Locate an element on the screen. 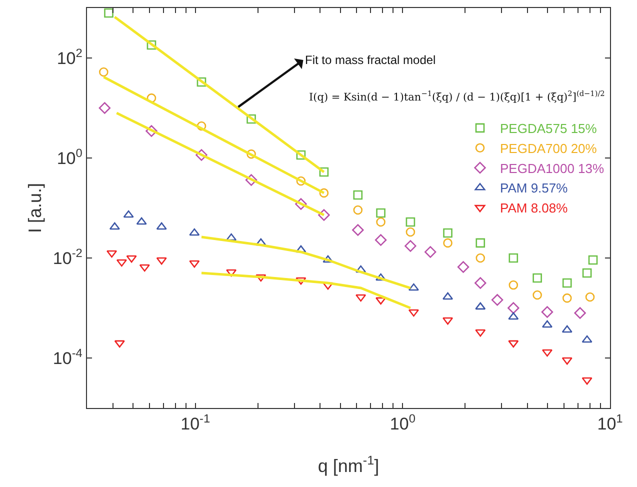  annotation: I(q) = Ksin(d − 1)tan$^{−1}$(ξq) / (d − 1)(ξq)[1 + (ξq)$^{2}$]$^{(d−1)/2}$ is located at coordinates (457, 96).